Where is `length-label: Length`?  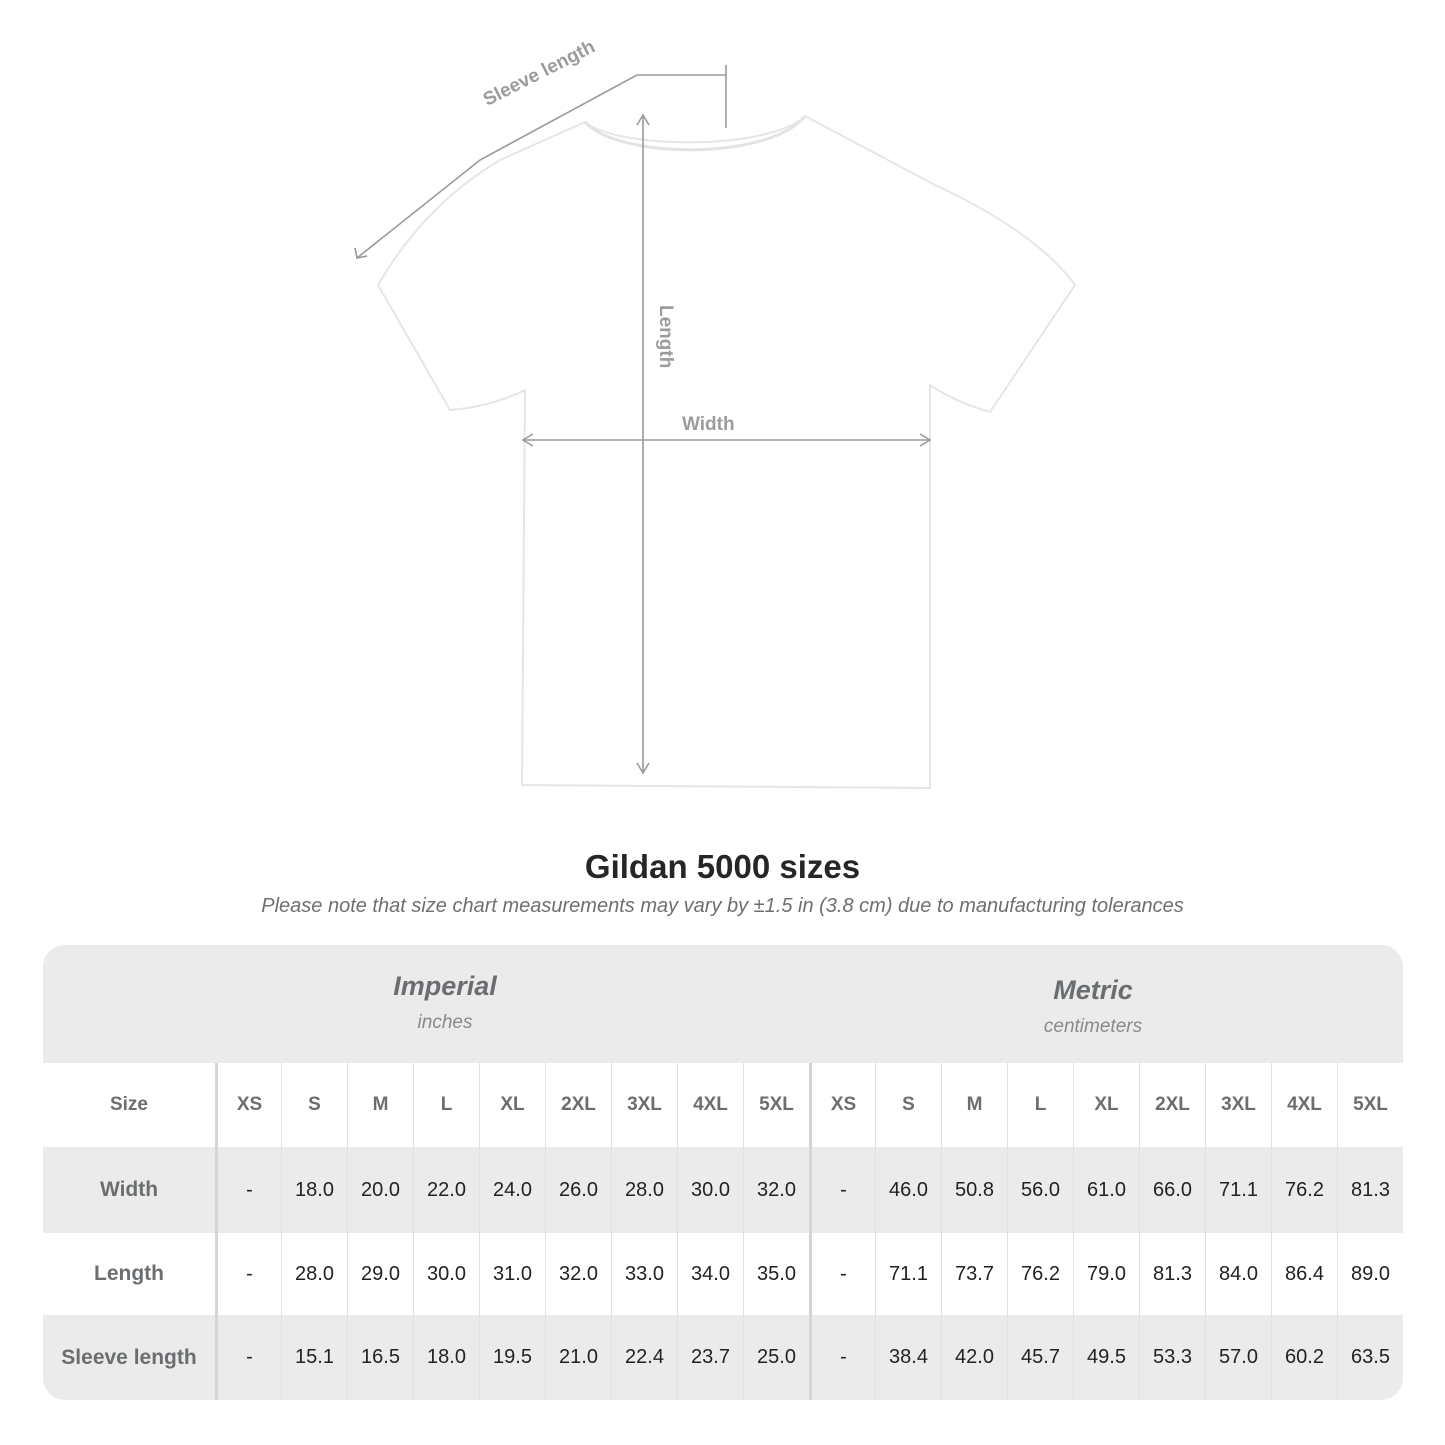 length-label: Length is located at coordinates (665, 337).